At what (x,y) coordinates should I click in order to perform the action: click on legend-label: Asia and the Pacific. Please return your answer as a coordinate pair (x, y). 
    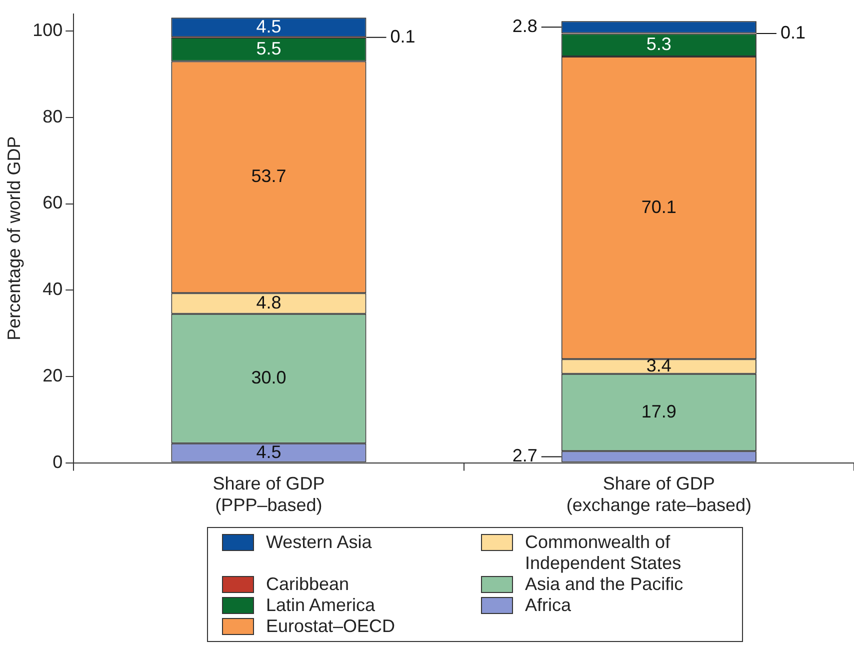
    Looking at the image, I should click on (604, 584).